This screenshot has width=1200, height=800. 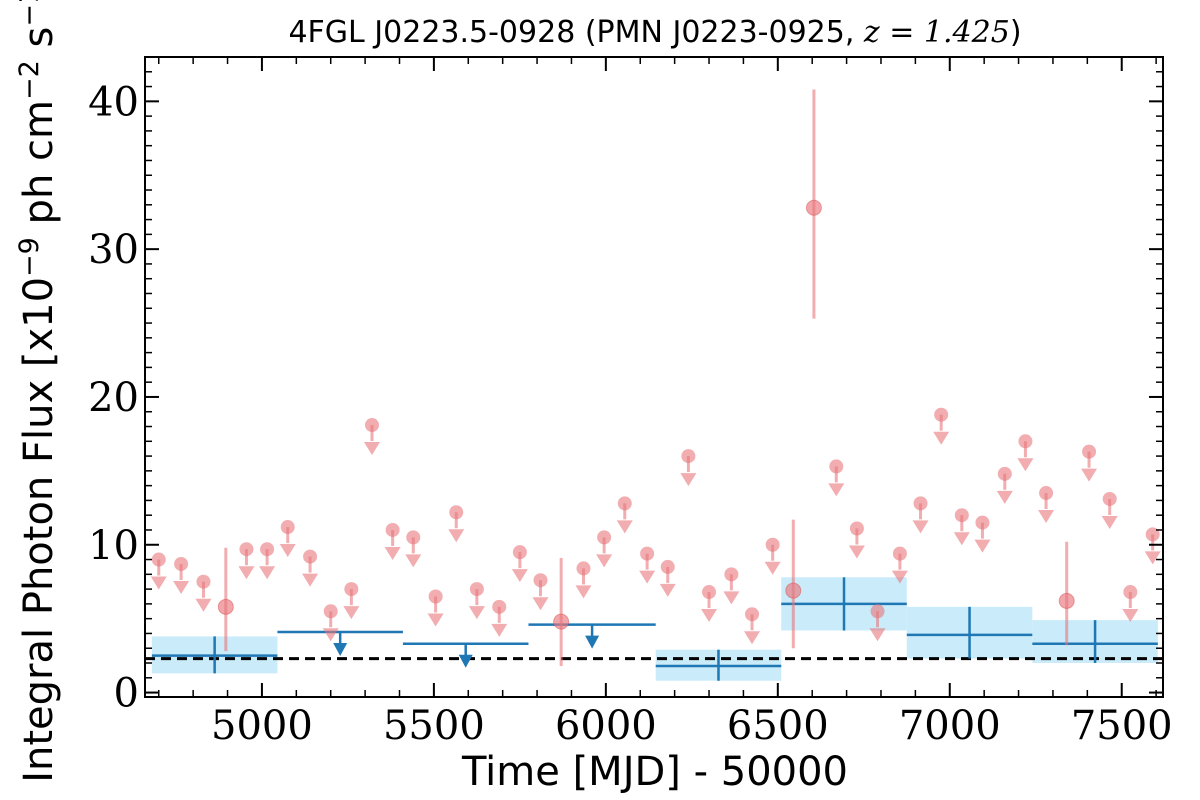 What do you see at coordinates (29, 80) in the screenshot?
I see `y-axis-label-exp-cm: −2` at bounding box center [29, 80].